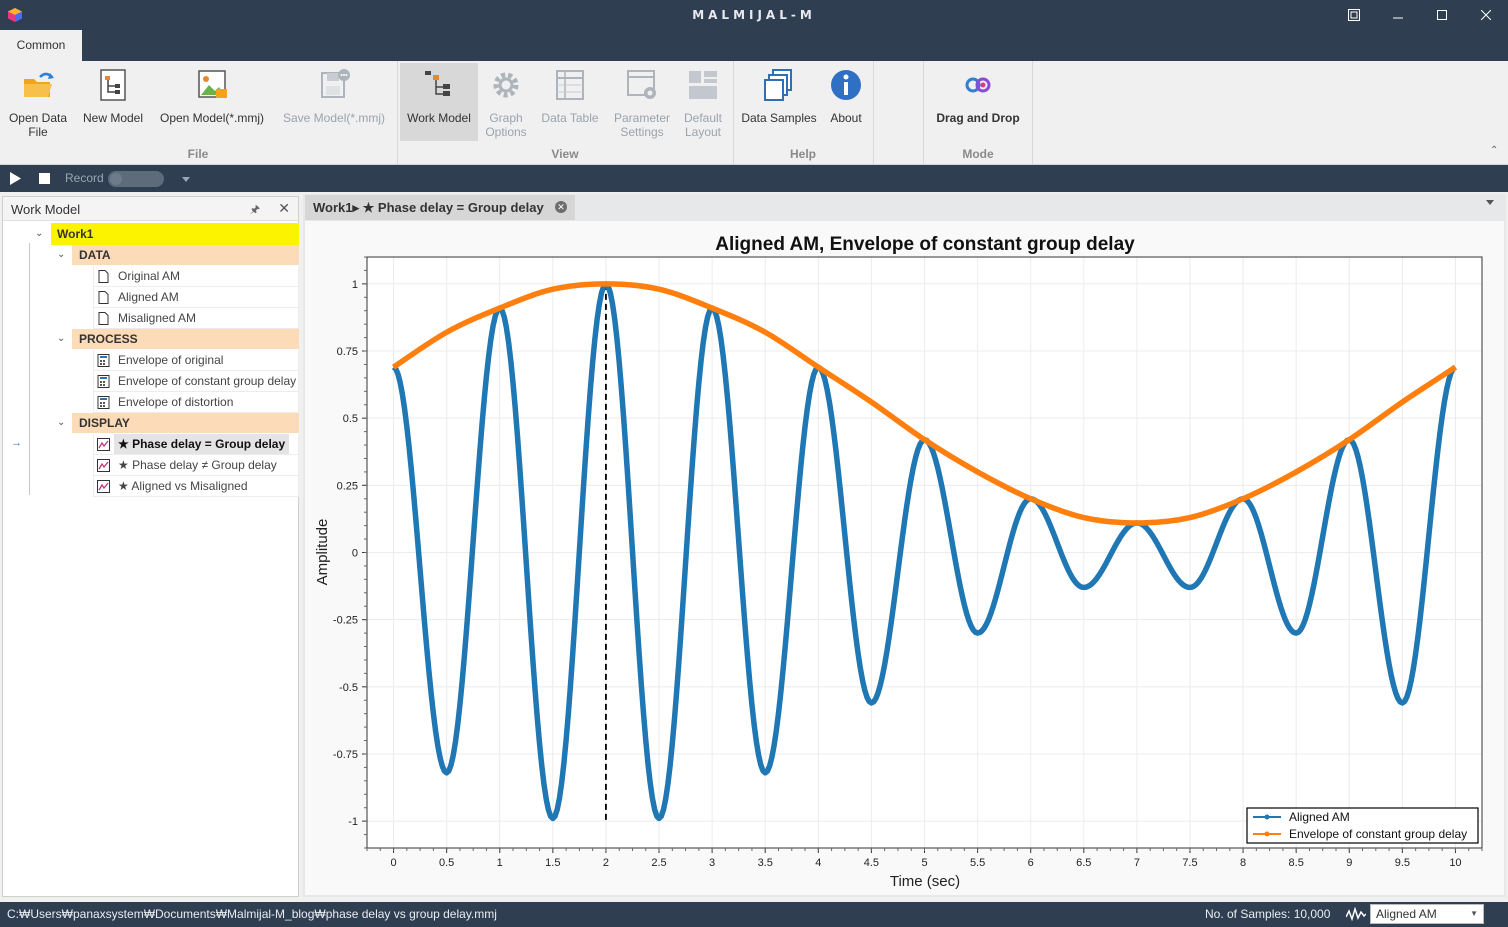  I want to click on category-label: DATA, so click(95, 255).